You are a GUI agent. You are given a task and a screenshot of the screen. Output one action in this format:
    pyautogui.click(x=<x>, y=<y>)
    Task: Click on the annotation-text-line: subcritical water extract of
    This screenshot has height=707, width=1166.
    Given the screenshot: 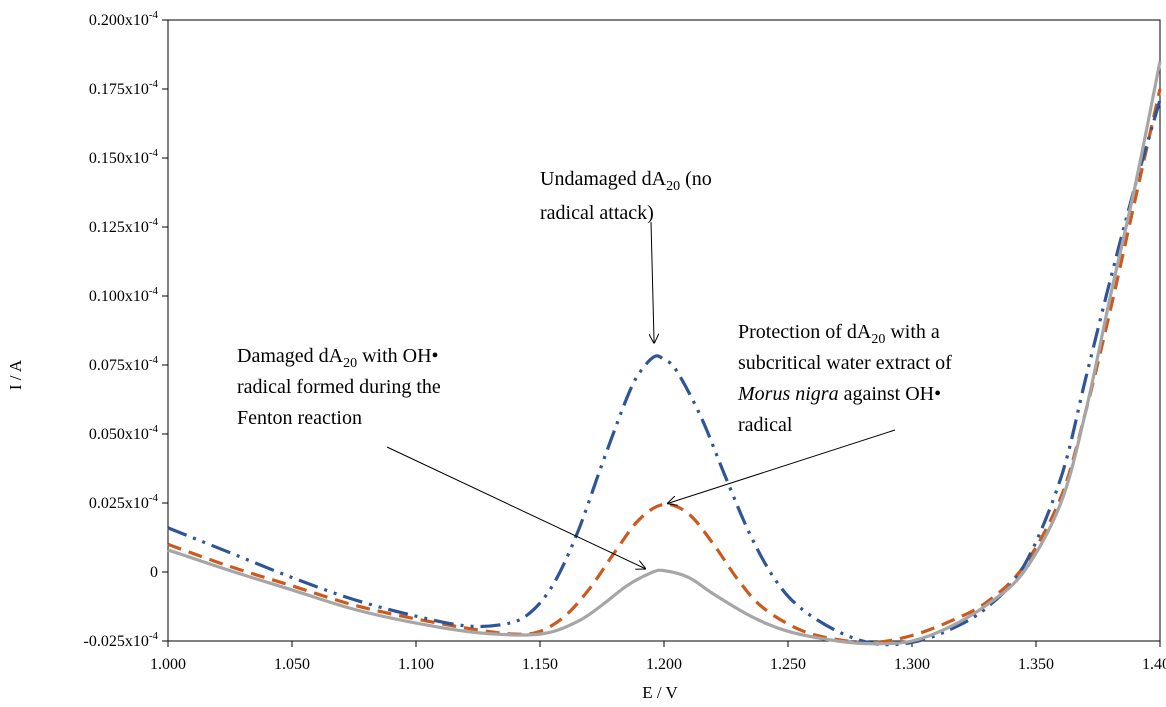 What is the action you would take?
    pyautogui.click(x=845, y=363)
    